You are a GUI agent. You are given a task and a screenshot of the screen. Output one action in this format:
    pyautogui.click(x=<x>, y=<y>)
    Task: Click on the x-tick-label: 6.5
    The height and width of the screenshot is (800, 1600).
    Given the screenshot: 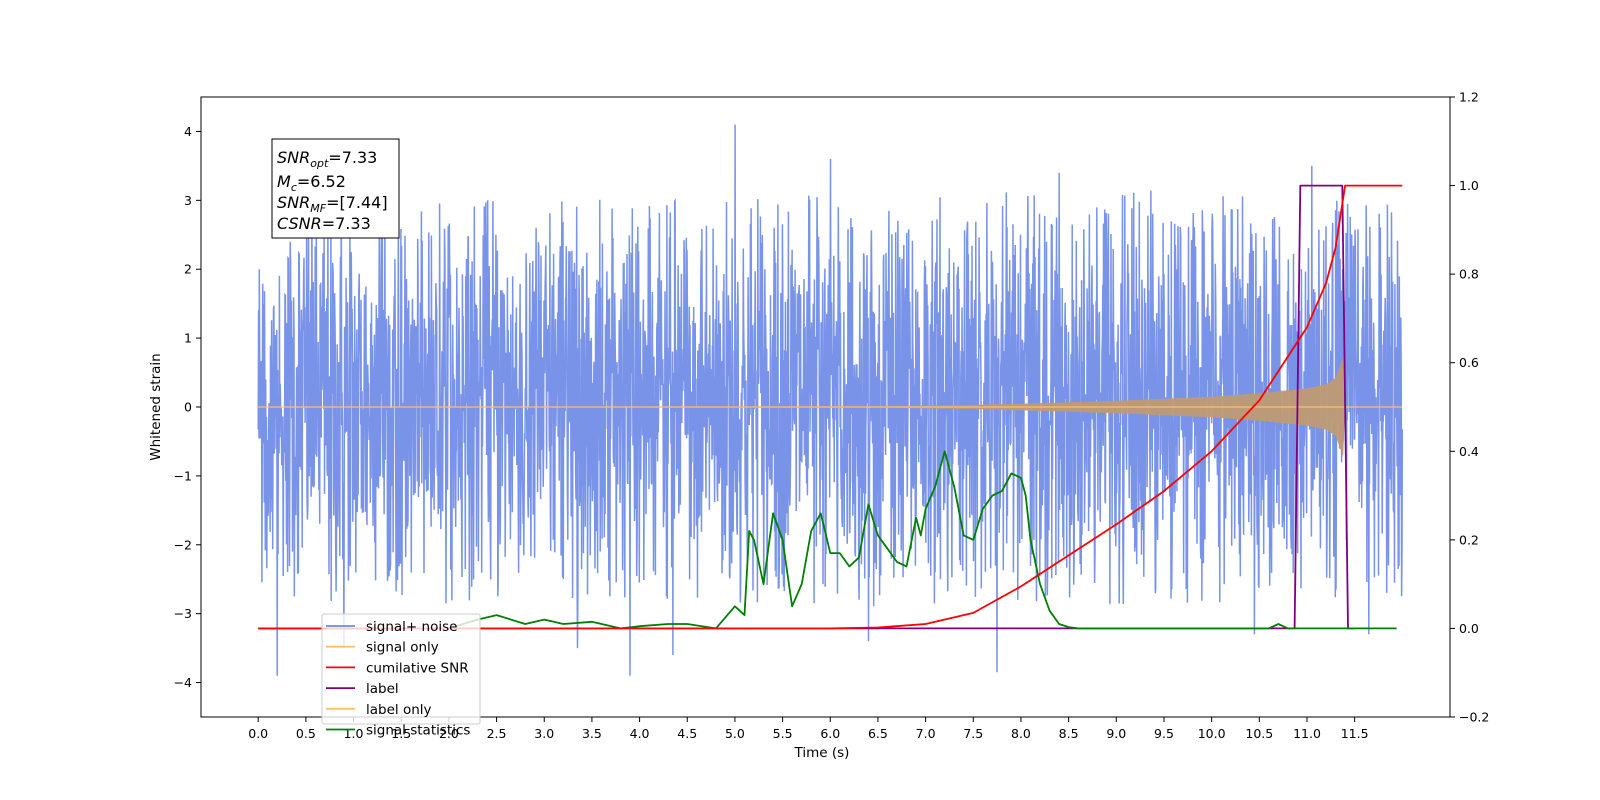 What is the action you would take?
    pyautogui.click(x=878, y=733)
    